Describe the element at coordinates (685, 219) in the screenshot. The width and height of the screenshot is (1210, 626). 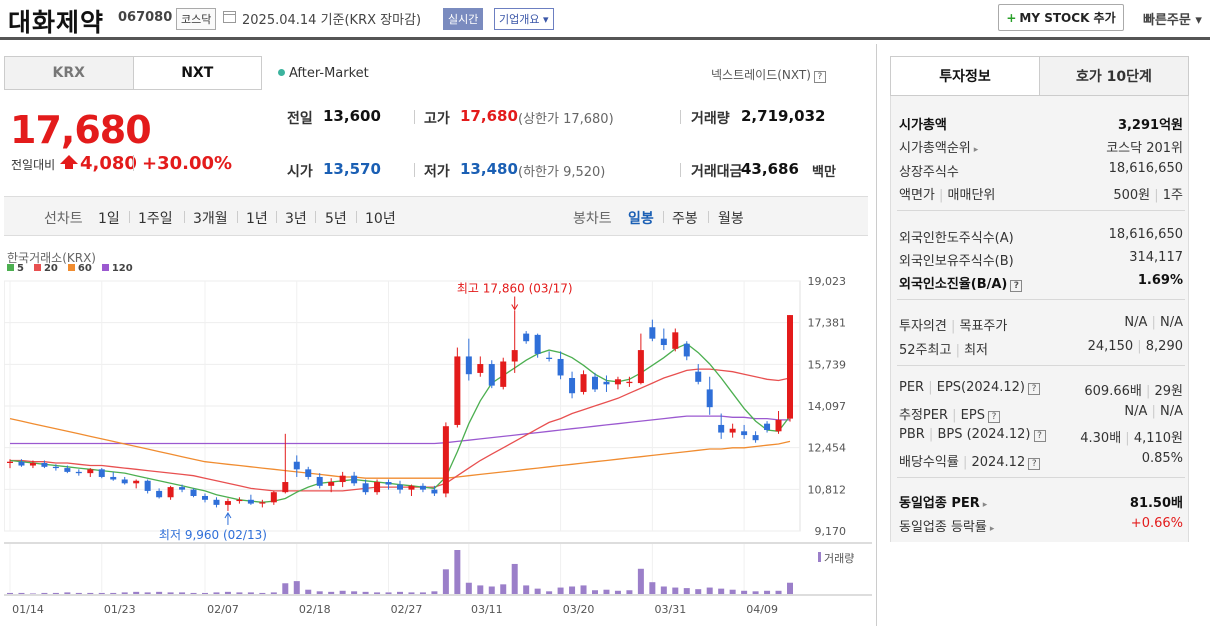
I see `candle-weekly: 주봉` at that location.